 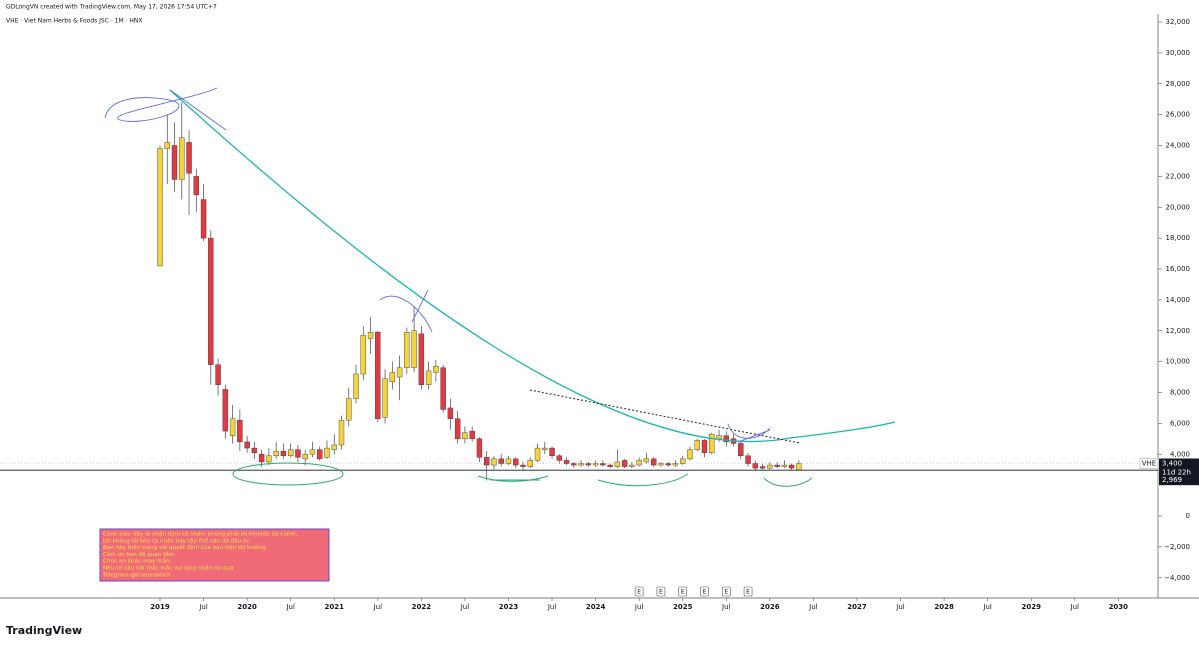 What do you see at coordinates (137, 561) in the screenshot?
I see `note-line: Chúc an lành, may mắn.` at bounding box center [137, 561].